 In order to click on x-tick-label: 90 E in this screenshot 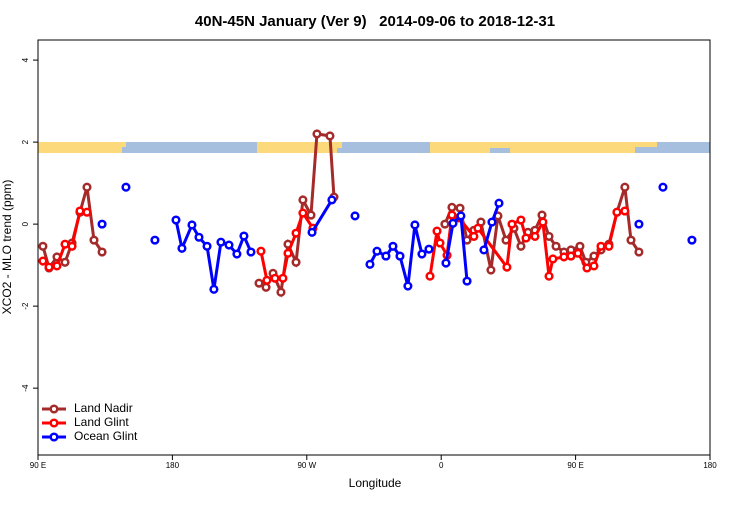, I will do `click(38, 465)`.